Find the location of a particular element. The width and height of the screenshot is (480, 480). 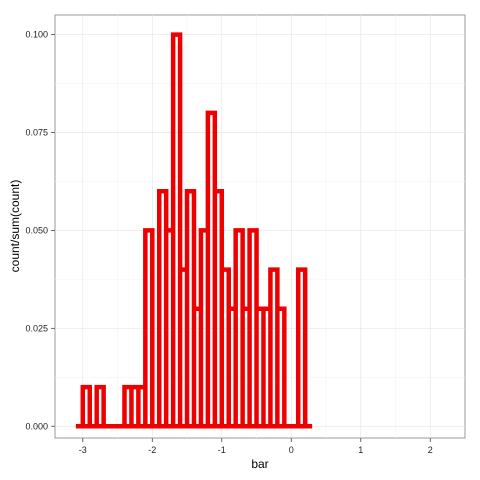

x-tick-label: -3 is located at coordinates (83, 450).